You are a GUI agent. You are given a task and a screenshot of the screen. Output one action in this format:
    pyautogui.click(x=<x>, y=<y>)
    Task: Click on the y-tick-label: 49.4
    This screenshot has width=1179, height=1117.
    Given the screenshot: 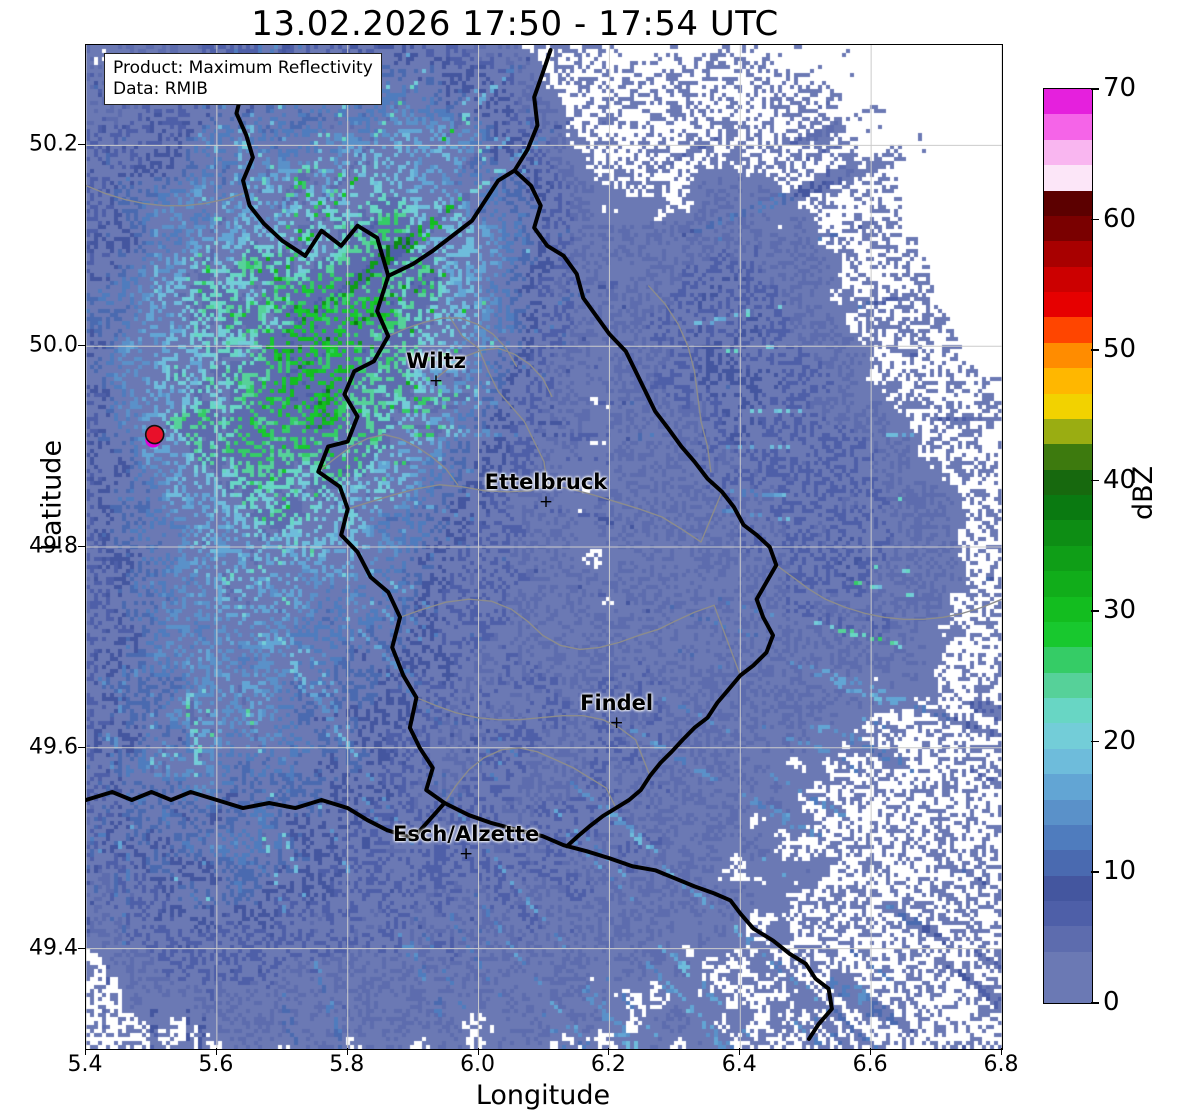 What is the action you would take?
    pyautogui.click(x=53, y=948)
    